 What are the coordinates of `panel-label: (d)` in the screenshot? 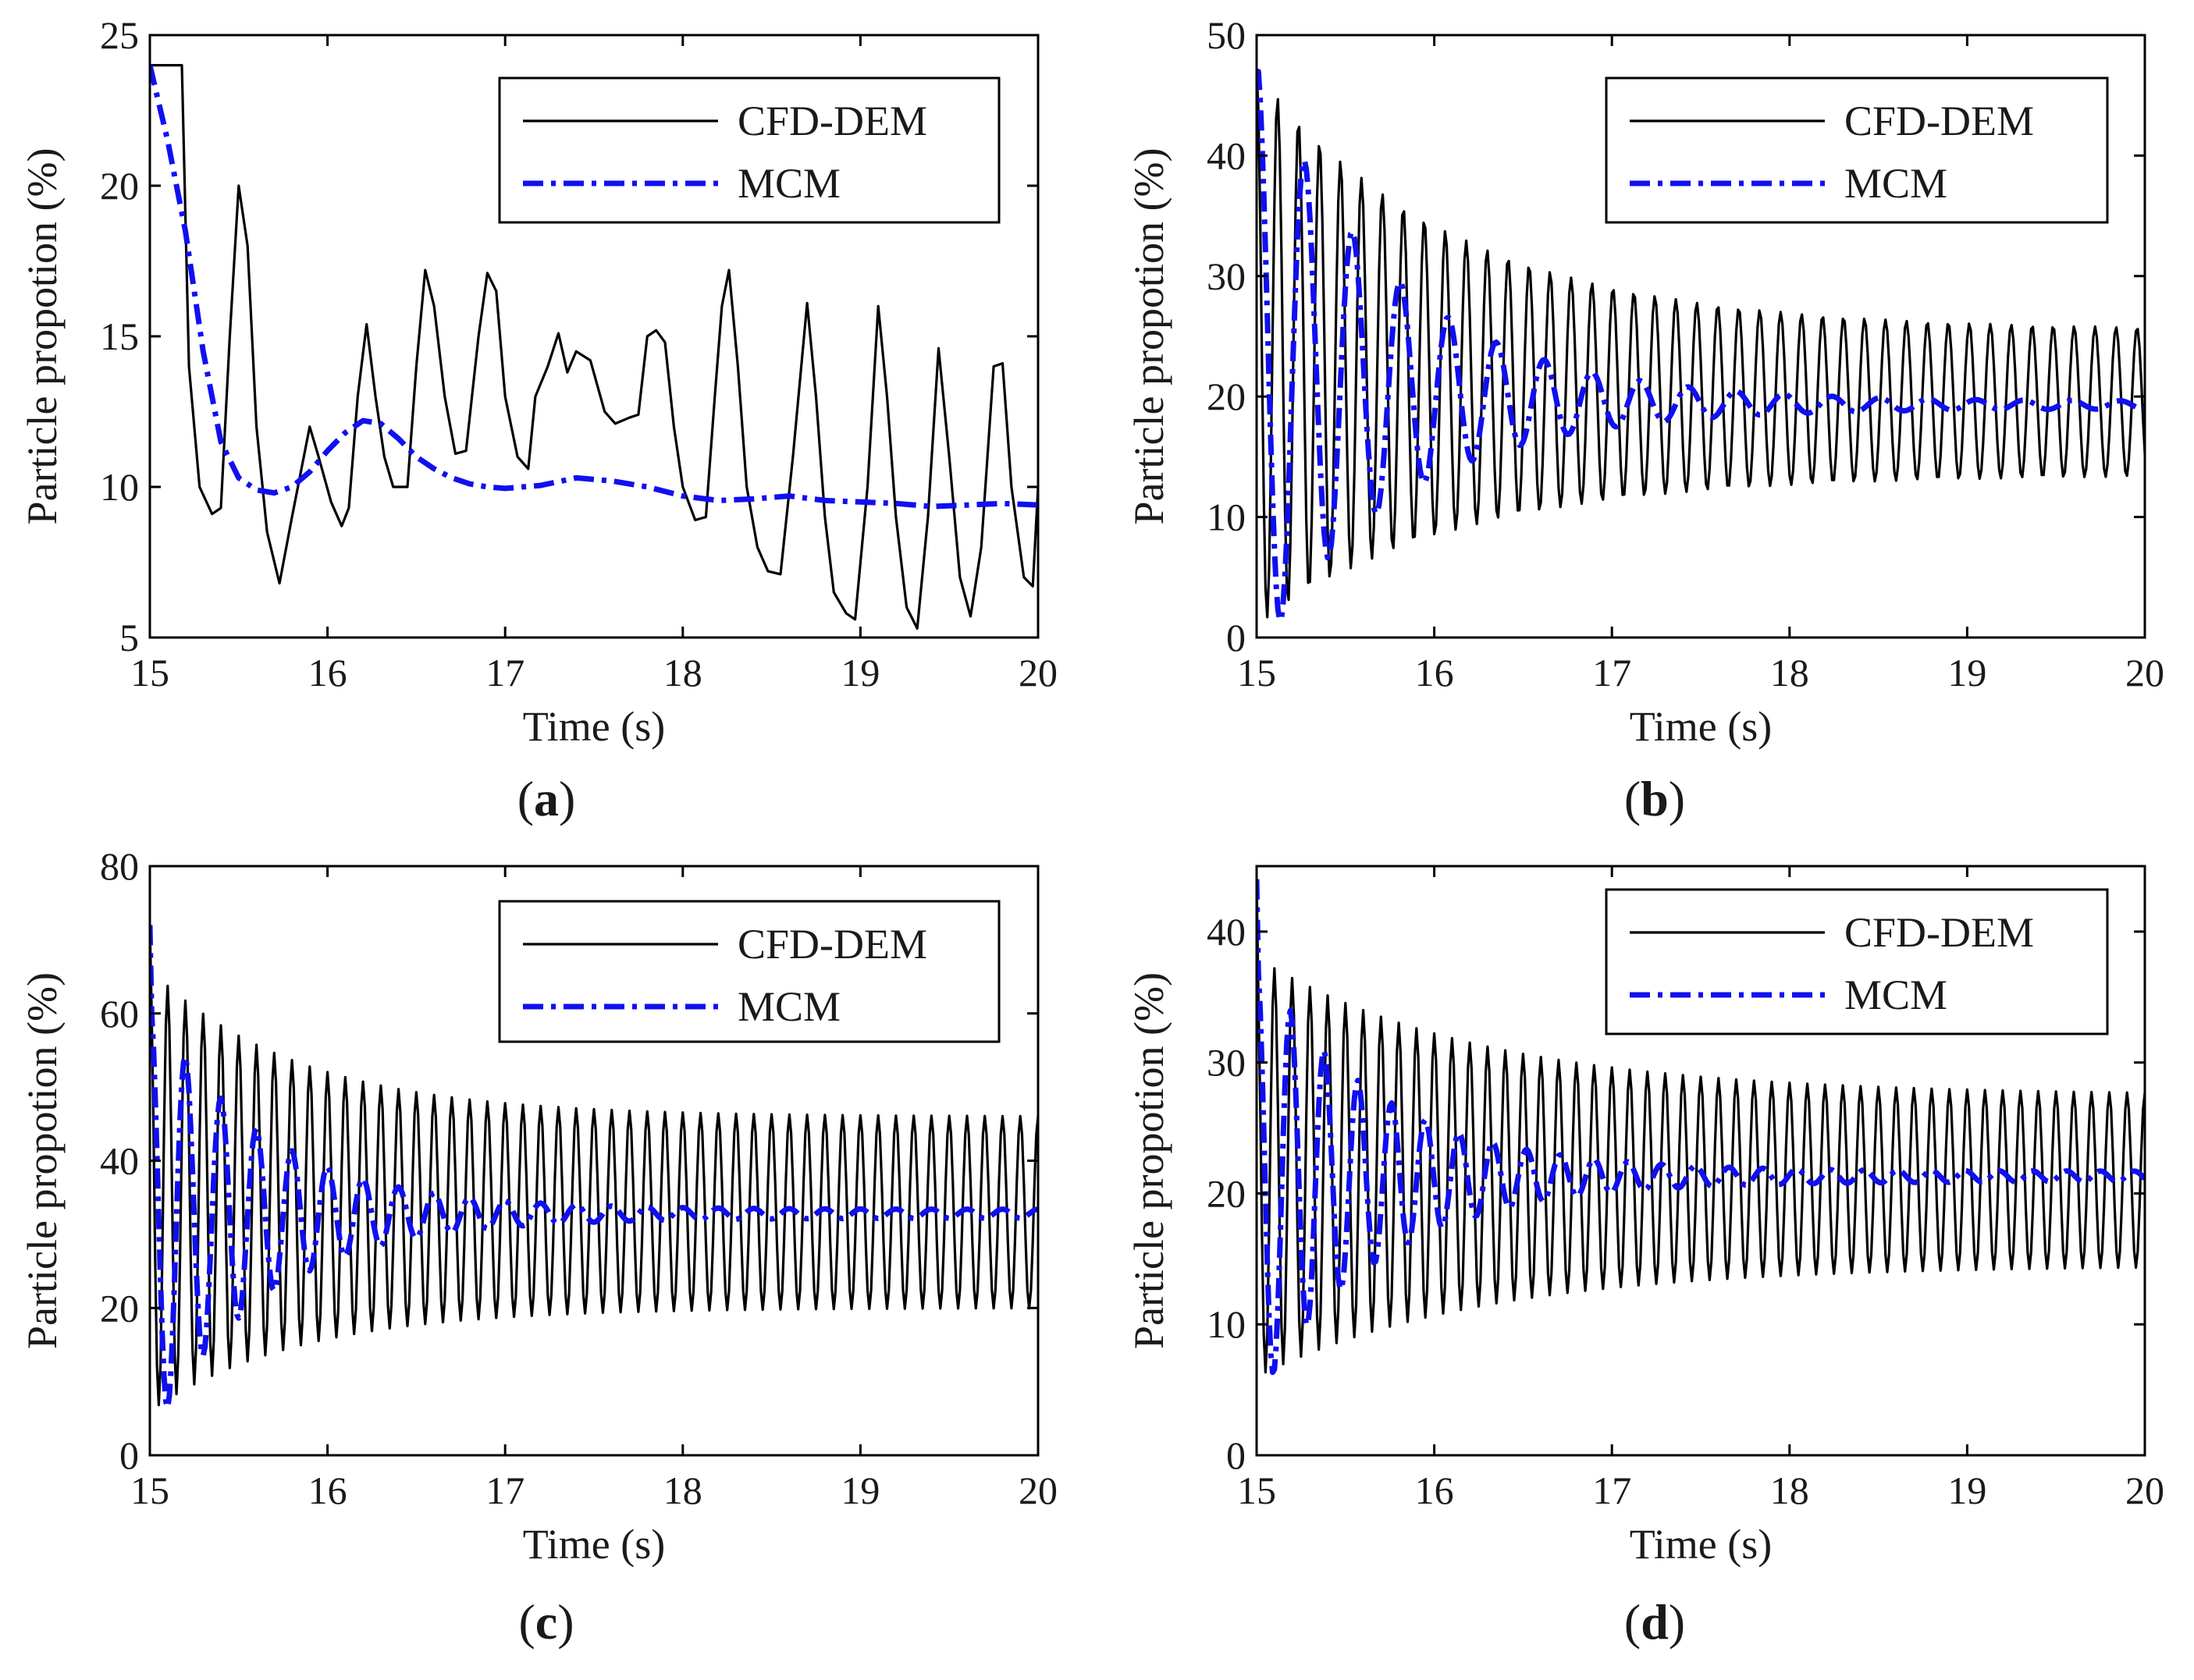 It's located at (1654, 1622).